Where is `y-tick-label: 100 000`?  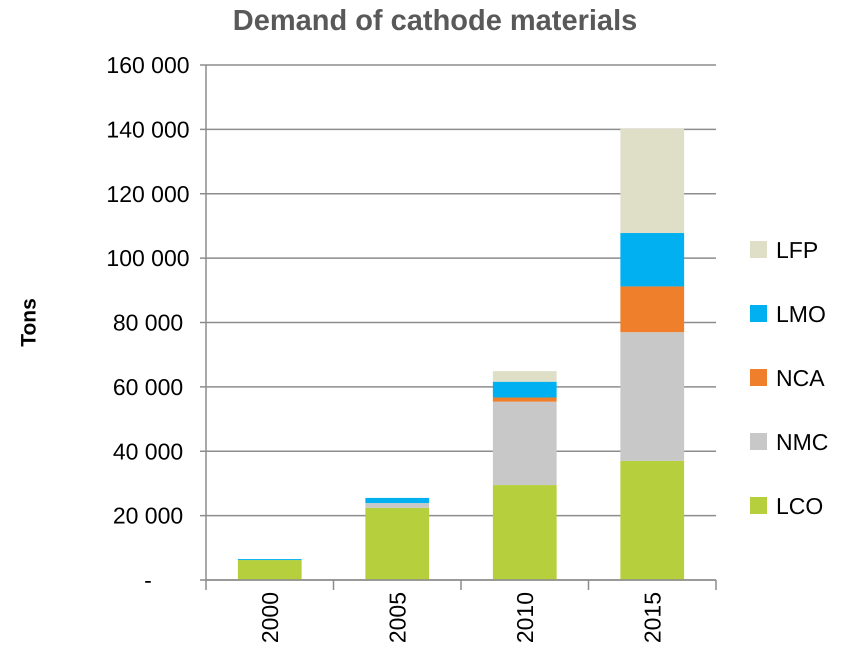
y-tick-label: 100 000 is located at coordinates (148, 258).